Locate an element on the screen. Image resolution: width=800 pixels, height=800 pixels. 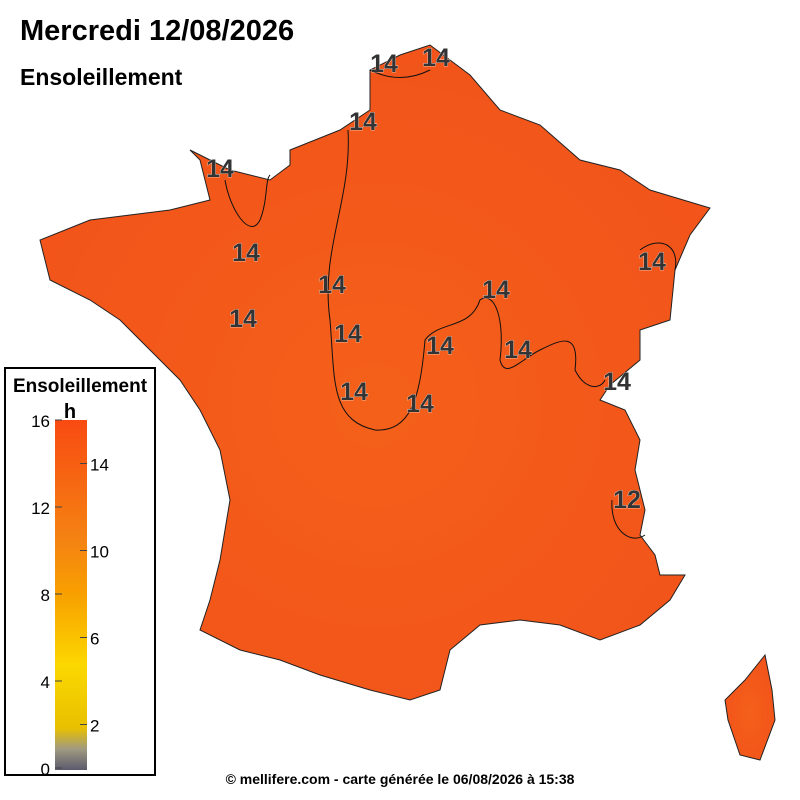
corsica is located at coordinates (750, 707).